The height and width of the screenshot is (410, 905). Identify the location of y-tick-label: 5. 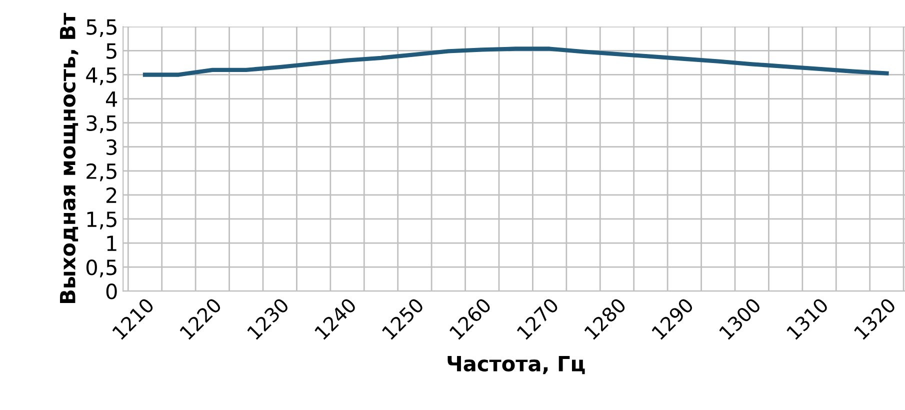
(111, 51).